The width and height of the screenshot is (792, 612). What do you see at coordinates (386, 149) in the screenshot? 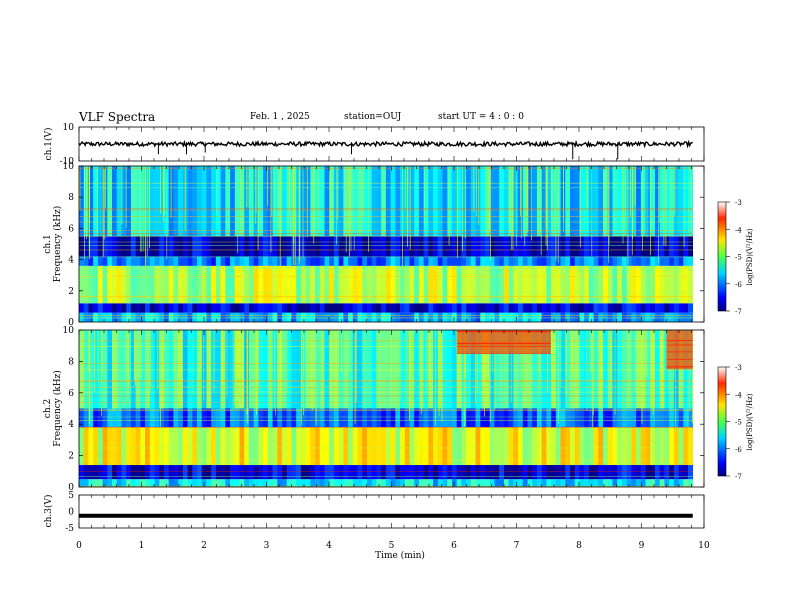
I see `ch1-waveform-panel` at bounding box center [386, 149].